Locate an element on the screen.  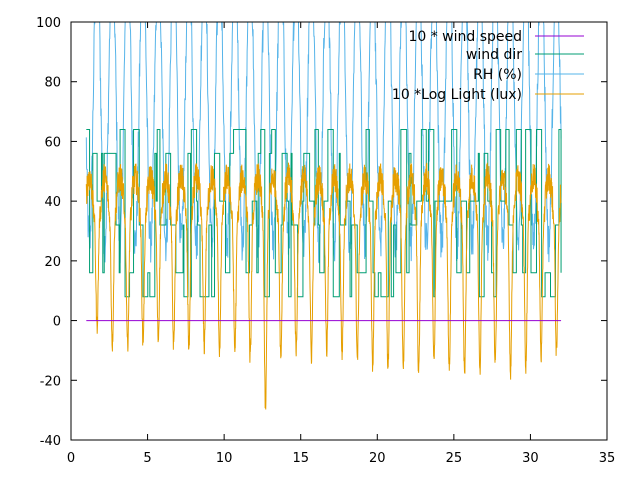
x-tick-label: 30 is located at coordinates (530, 458).